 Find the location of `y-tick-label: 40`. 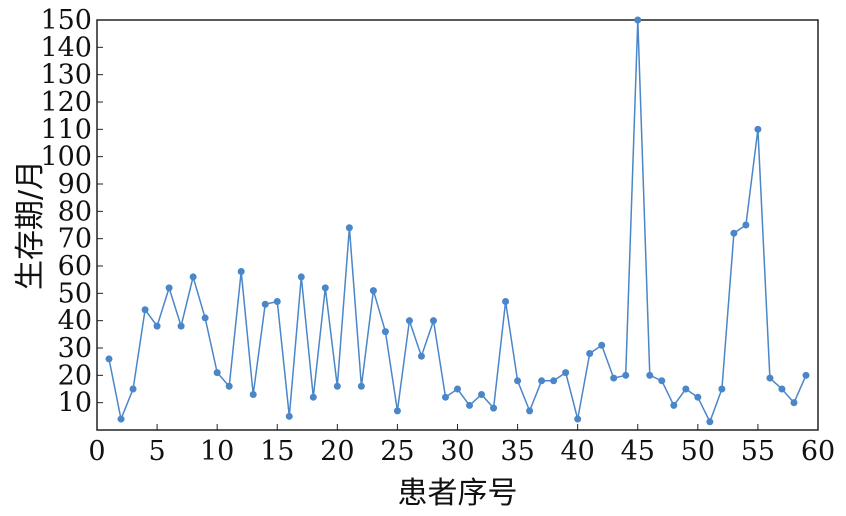

y-tick-label: 40 is located at coordinates (75, 321).